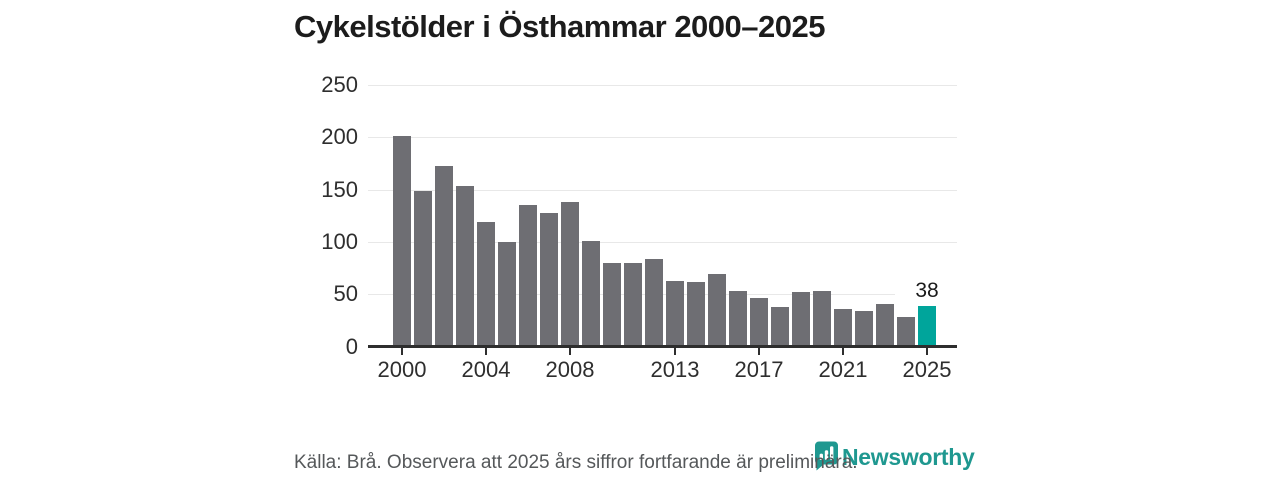  Describe the element at coordinates (801, 318) in the screenshot. I see `bar-2019` at that location.